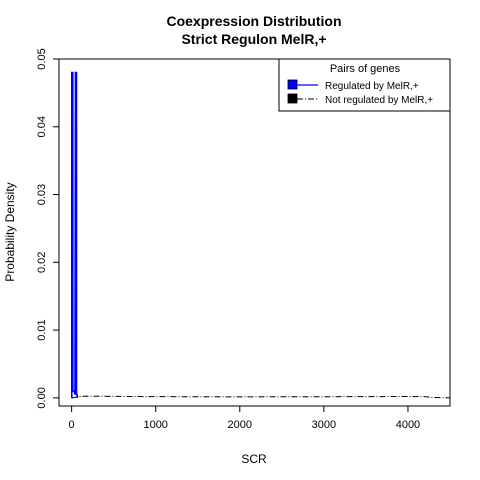 The width and height of the screenshot is (480, 480). Describe the element at coordinates (372, 86) in the screenshot. I see `legend-entry-regulated: Regulated by MelR,+` at that location.